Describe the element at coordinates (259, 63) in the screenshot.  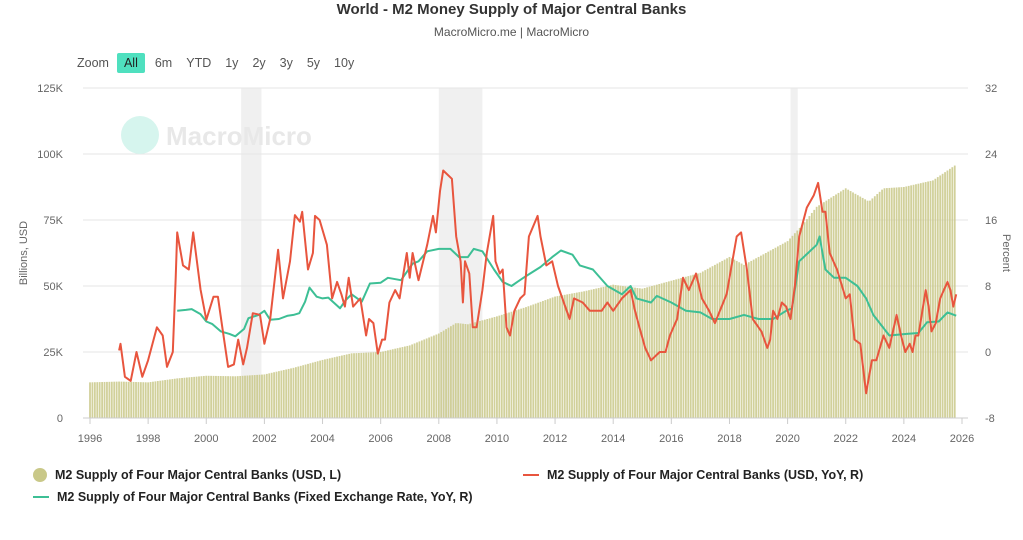
I see `zoom-2y-button: 2y` at that location.